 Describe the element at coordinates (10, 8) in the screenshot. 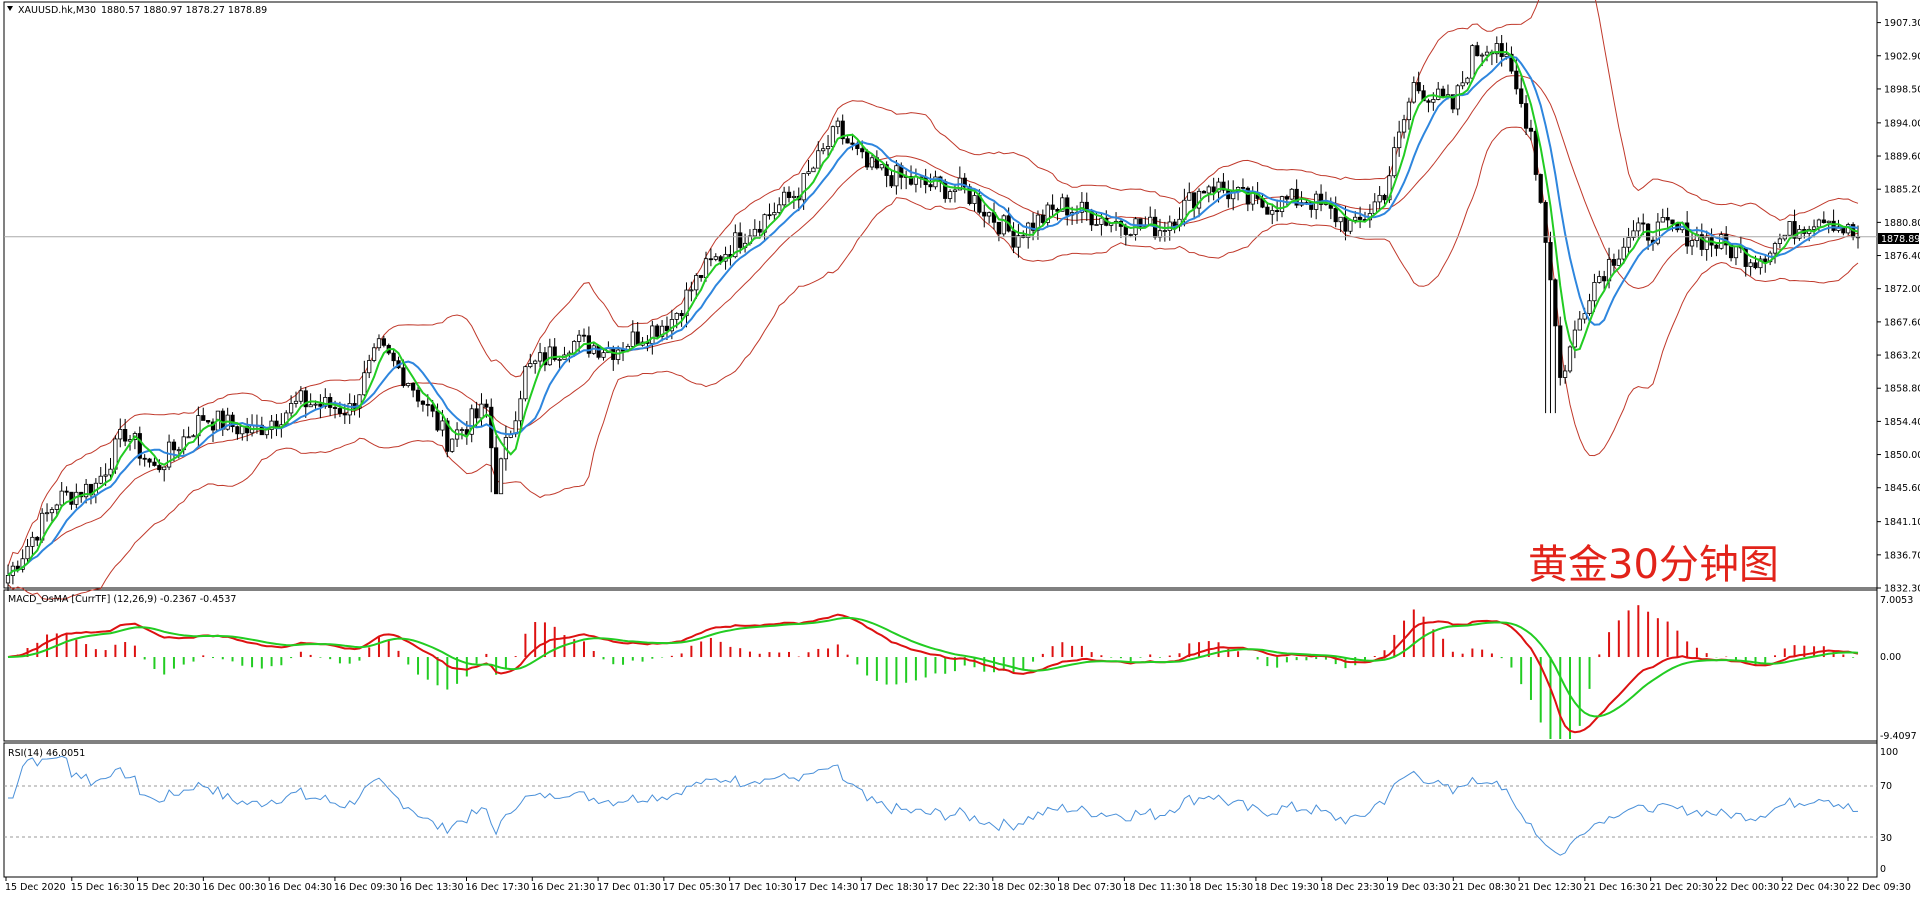

I see `dropdown-triangle-icon` at that location.